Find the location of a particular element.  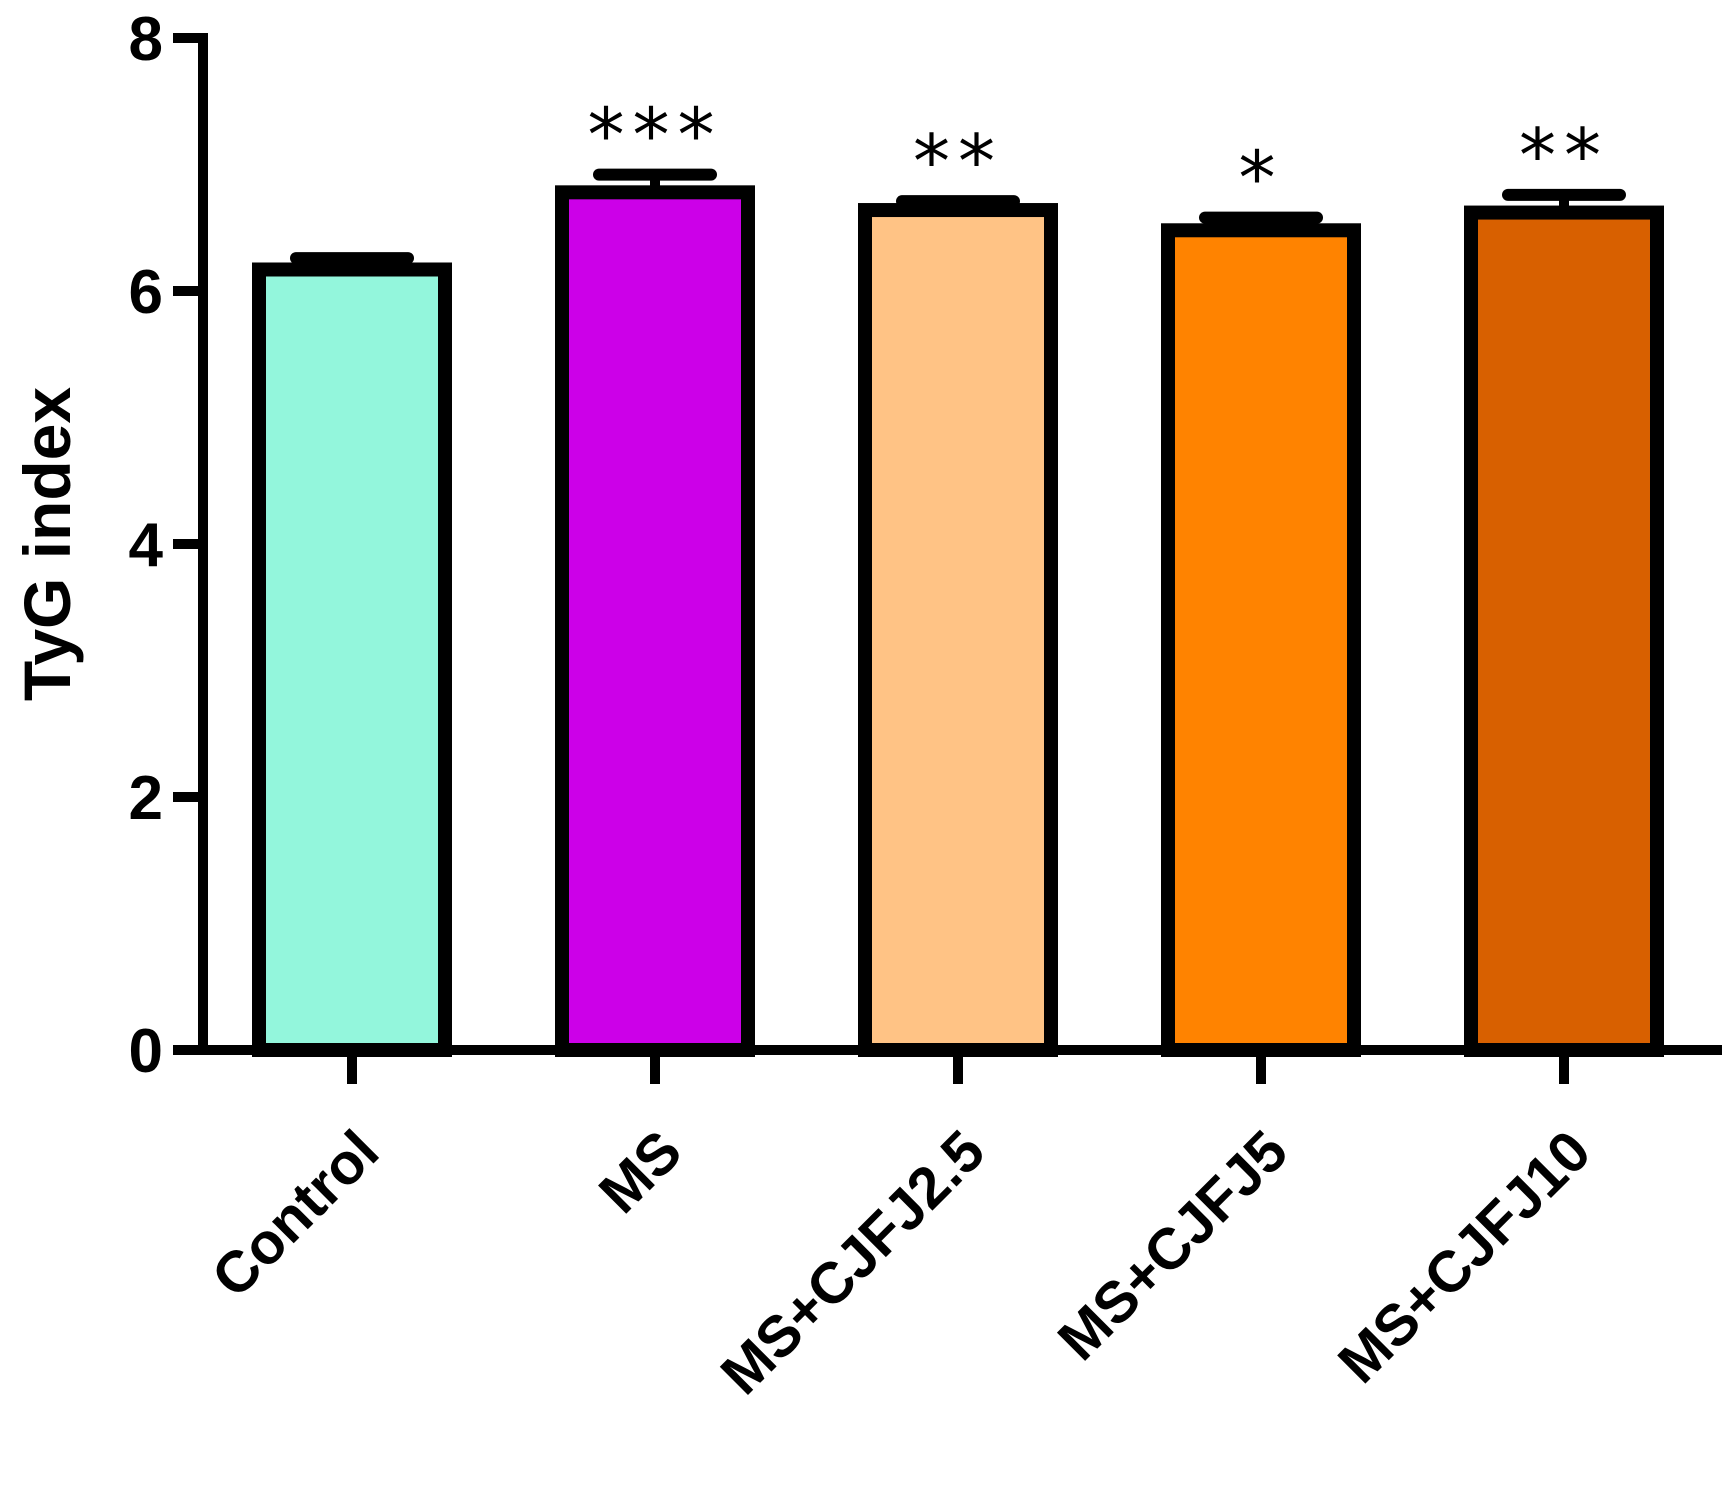

significance-label: *** is located at coordinates (655, 136).